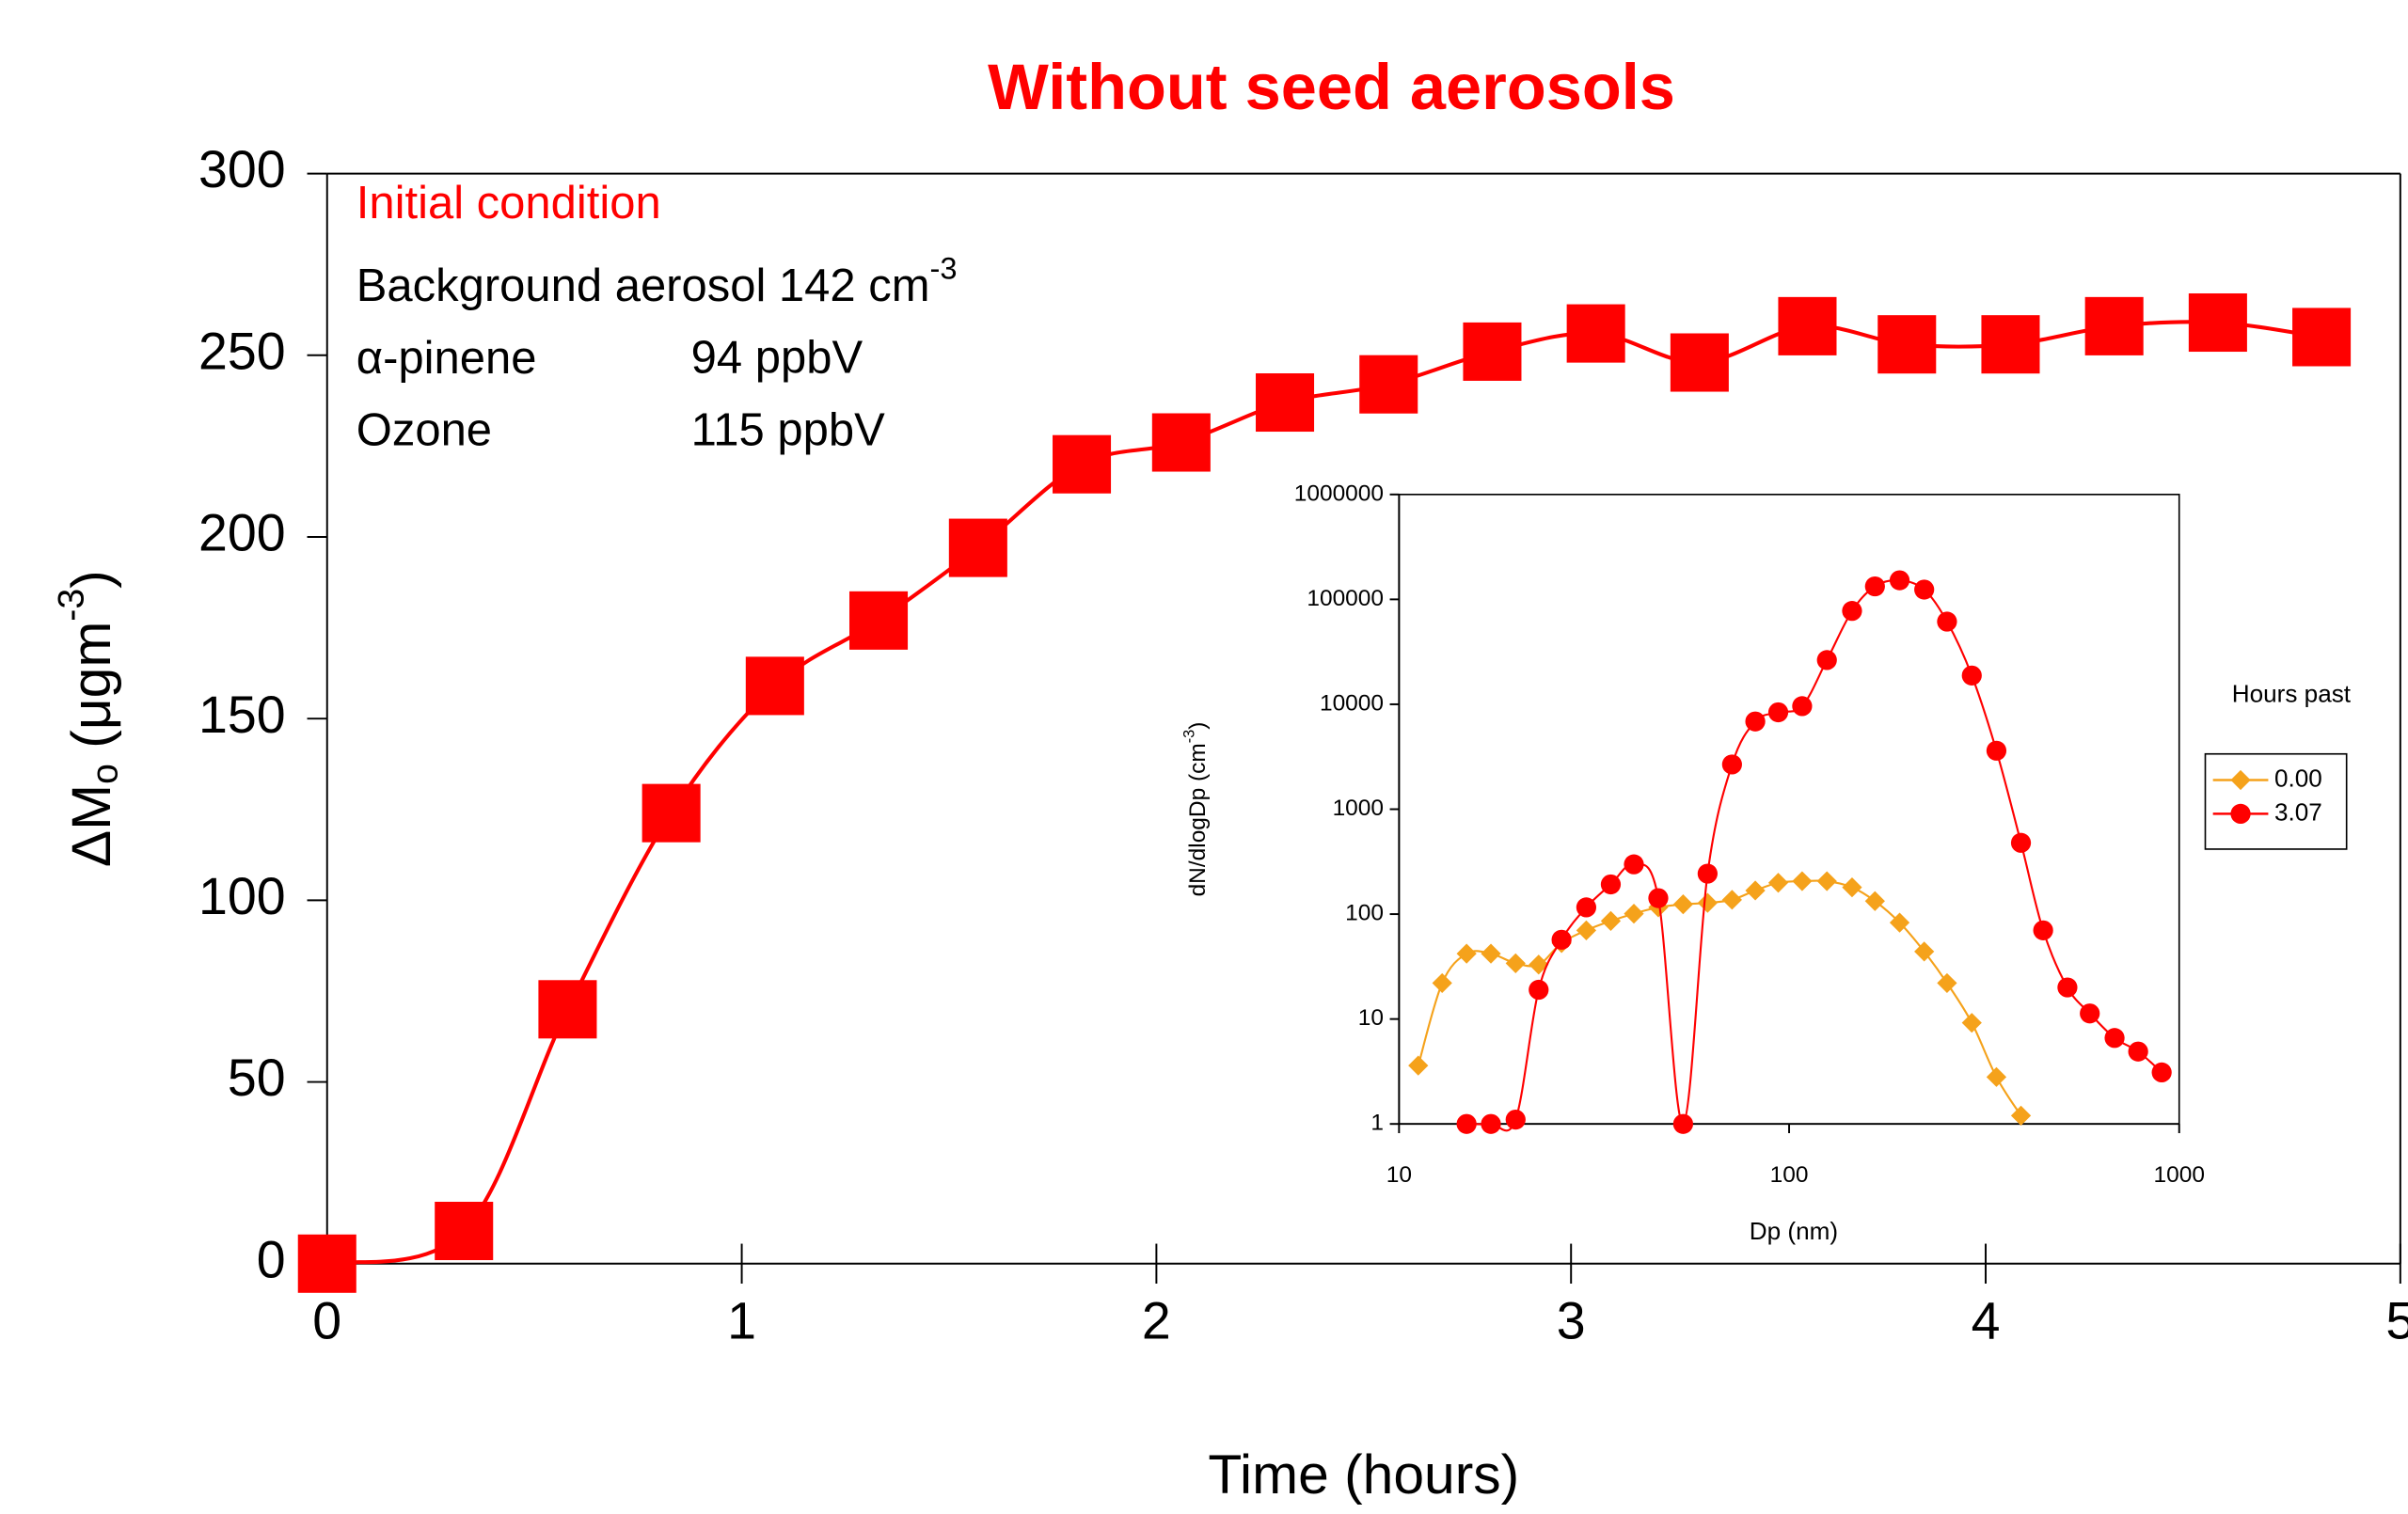  I want to click on legend-box, so click(2276, 801).